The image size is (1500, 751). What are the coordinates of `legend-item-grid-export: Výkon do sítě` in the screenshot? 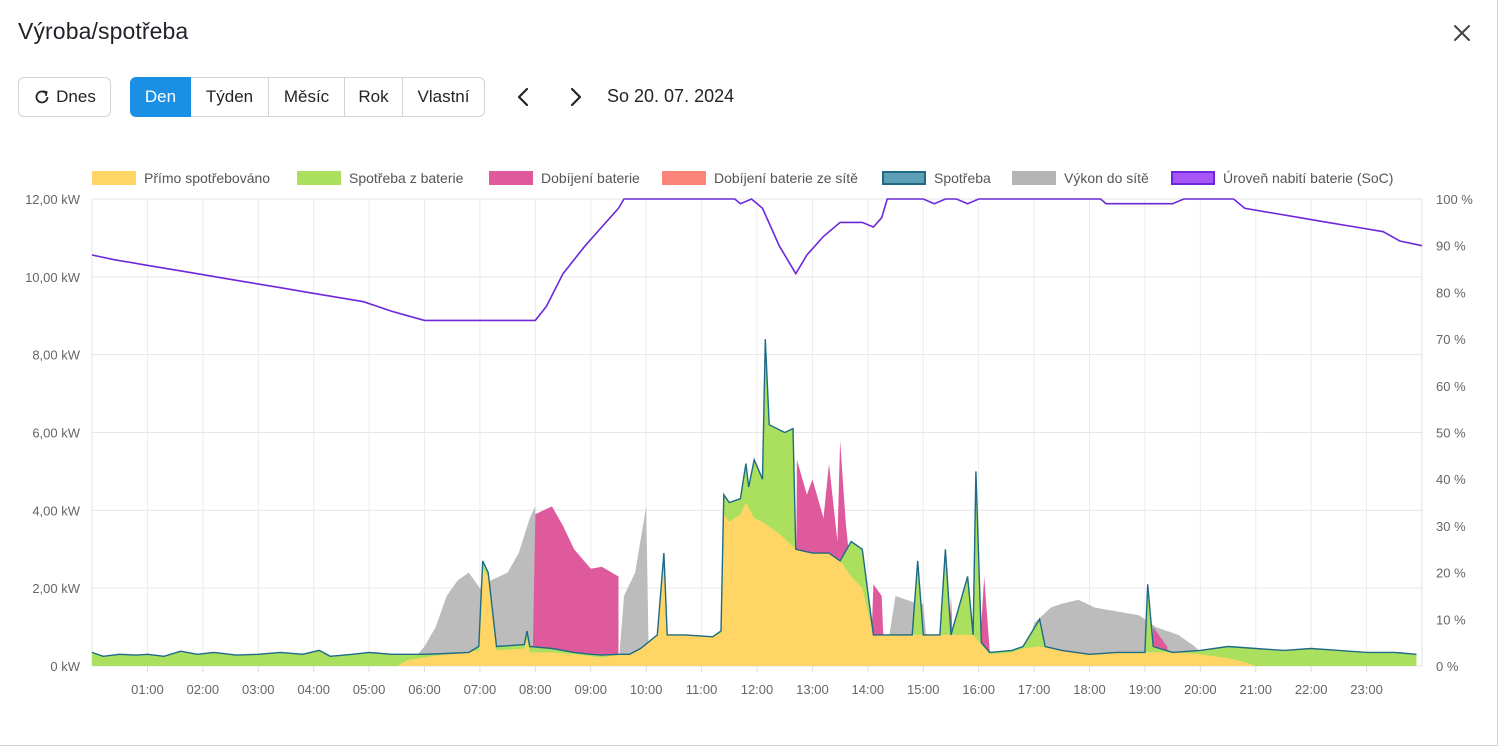 It's located at (1080, 178).